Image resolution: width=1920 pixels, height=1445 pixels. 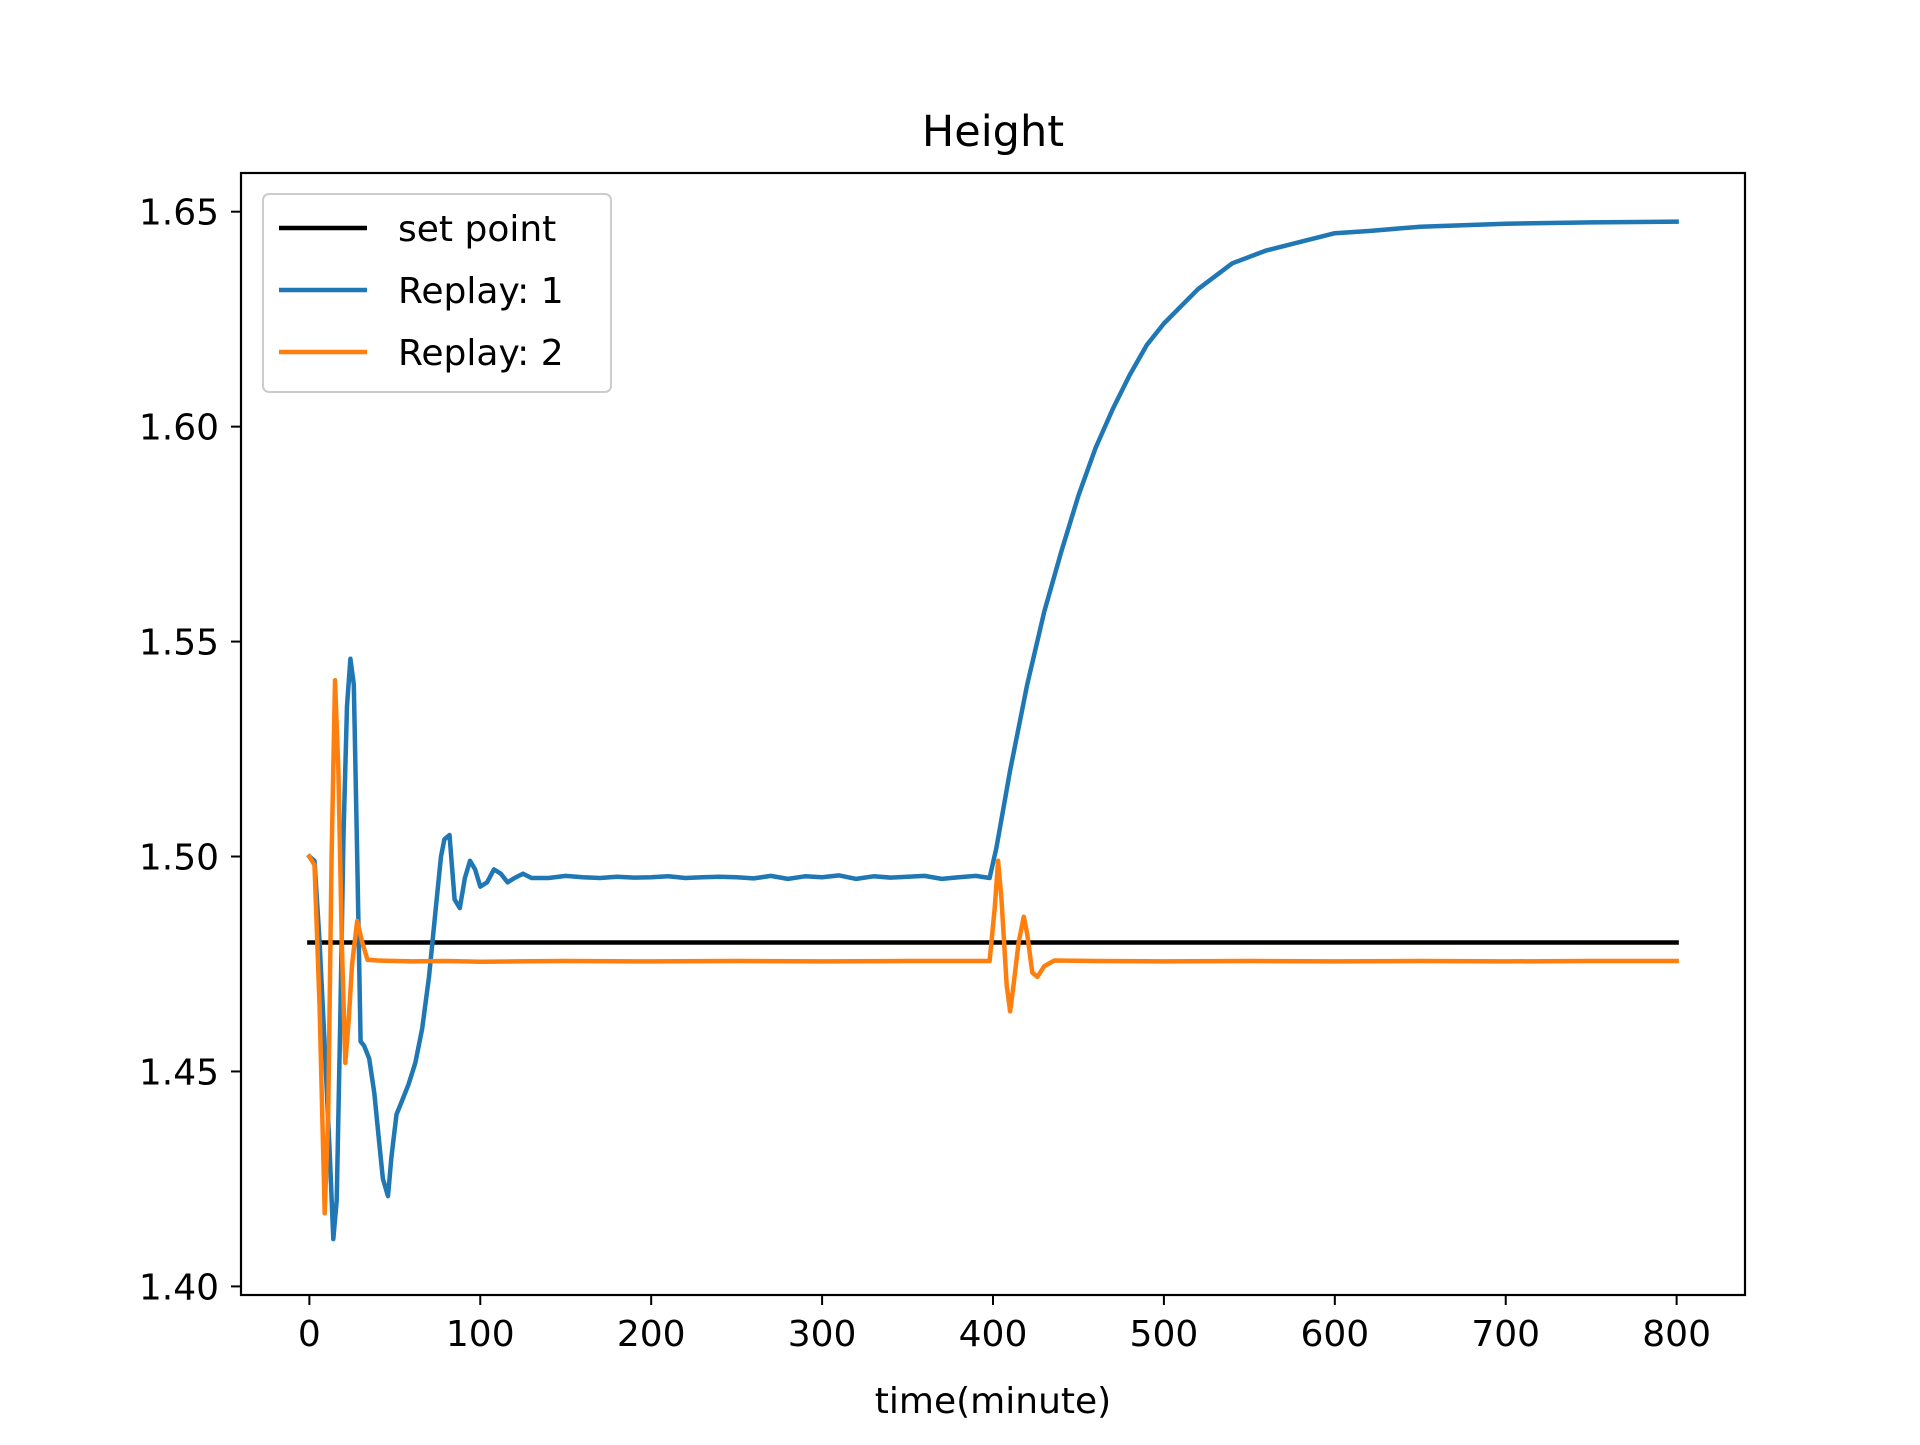 I want to click on x-tick-label: 200, so click(x=651, y=1334).